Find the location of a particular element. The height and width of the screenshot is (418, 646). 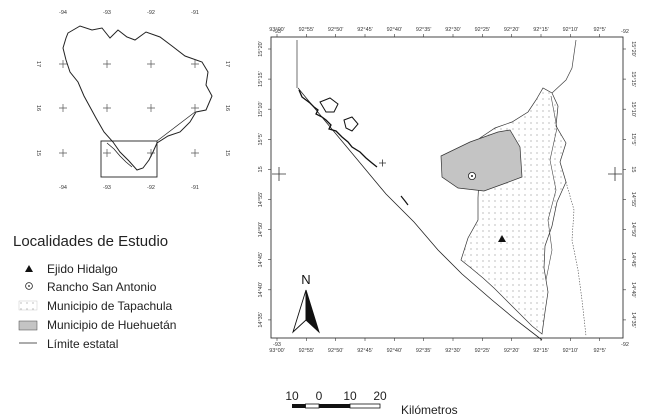

top-tick-label: 92°40' is located at coordinates (395, 30).